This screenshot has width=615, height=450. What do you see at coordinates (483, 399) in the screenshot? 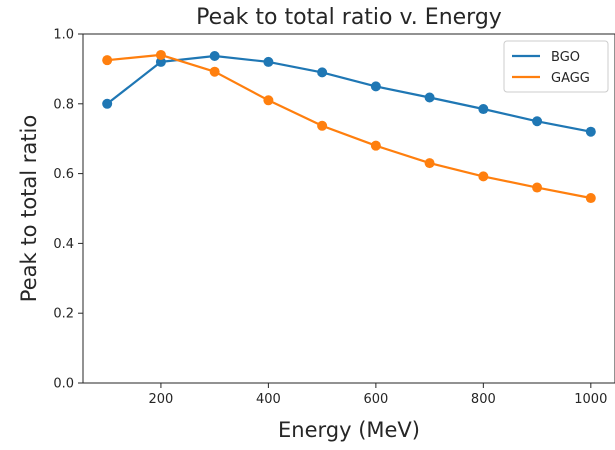
I see `x-tick-label: 800` at bounding box center [483, 399].